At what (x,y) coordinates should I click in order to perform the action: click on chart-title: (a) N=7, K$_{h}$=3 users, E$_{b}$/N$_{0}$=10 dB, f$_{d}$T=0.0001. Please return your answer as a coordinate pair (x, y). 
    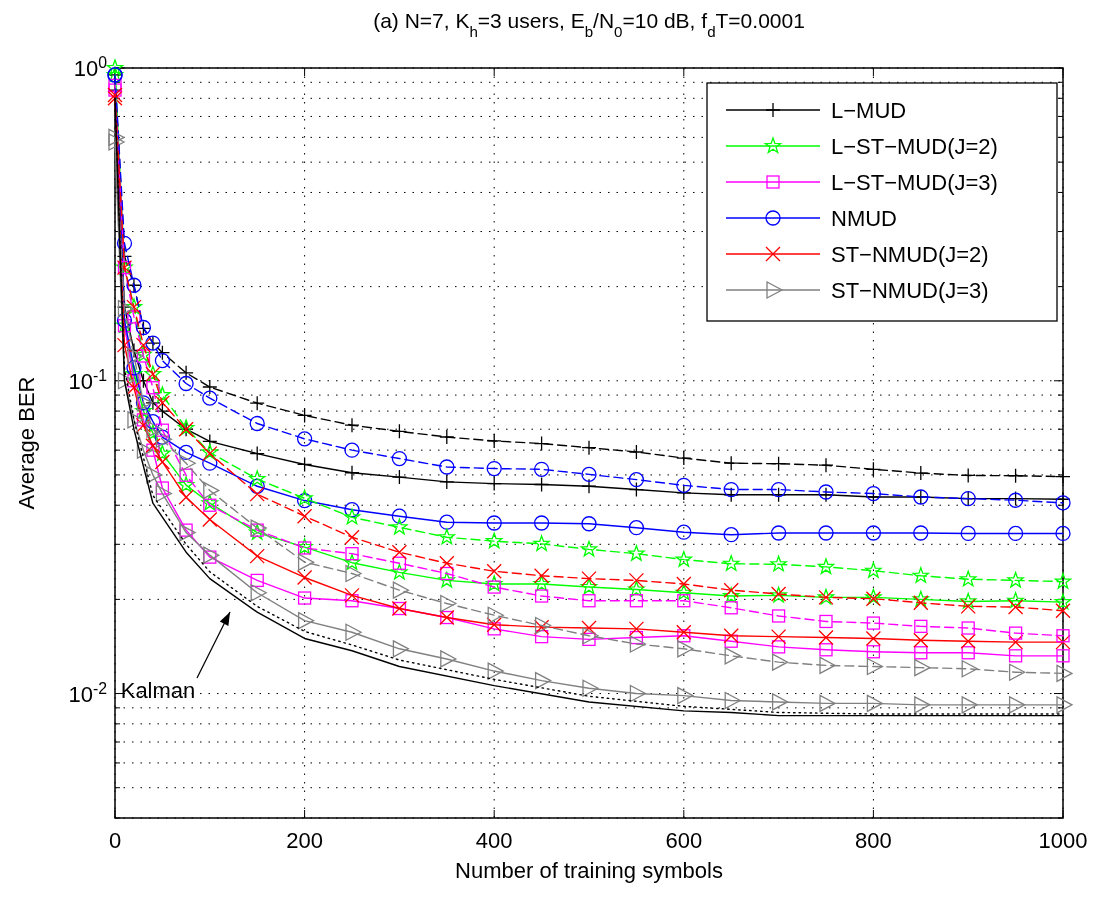
    Looking at the image, I should click on (589, 24).